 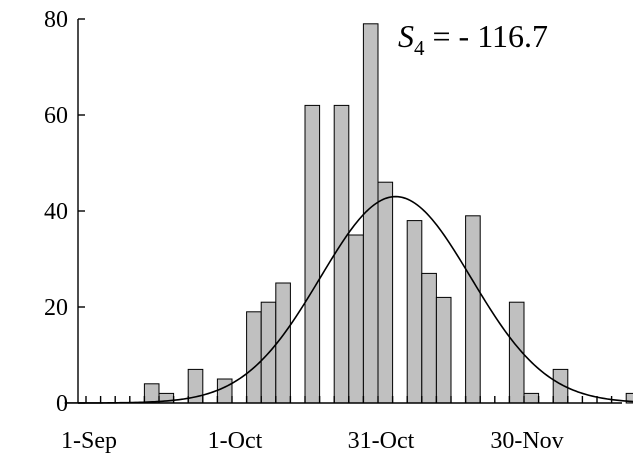 I want to click on y-tick-labels: 0 20 40 60 80, so click(x=56, y=212).